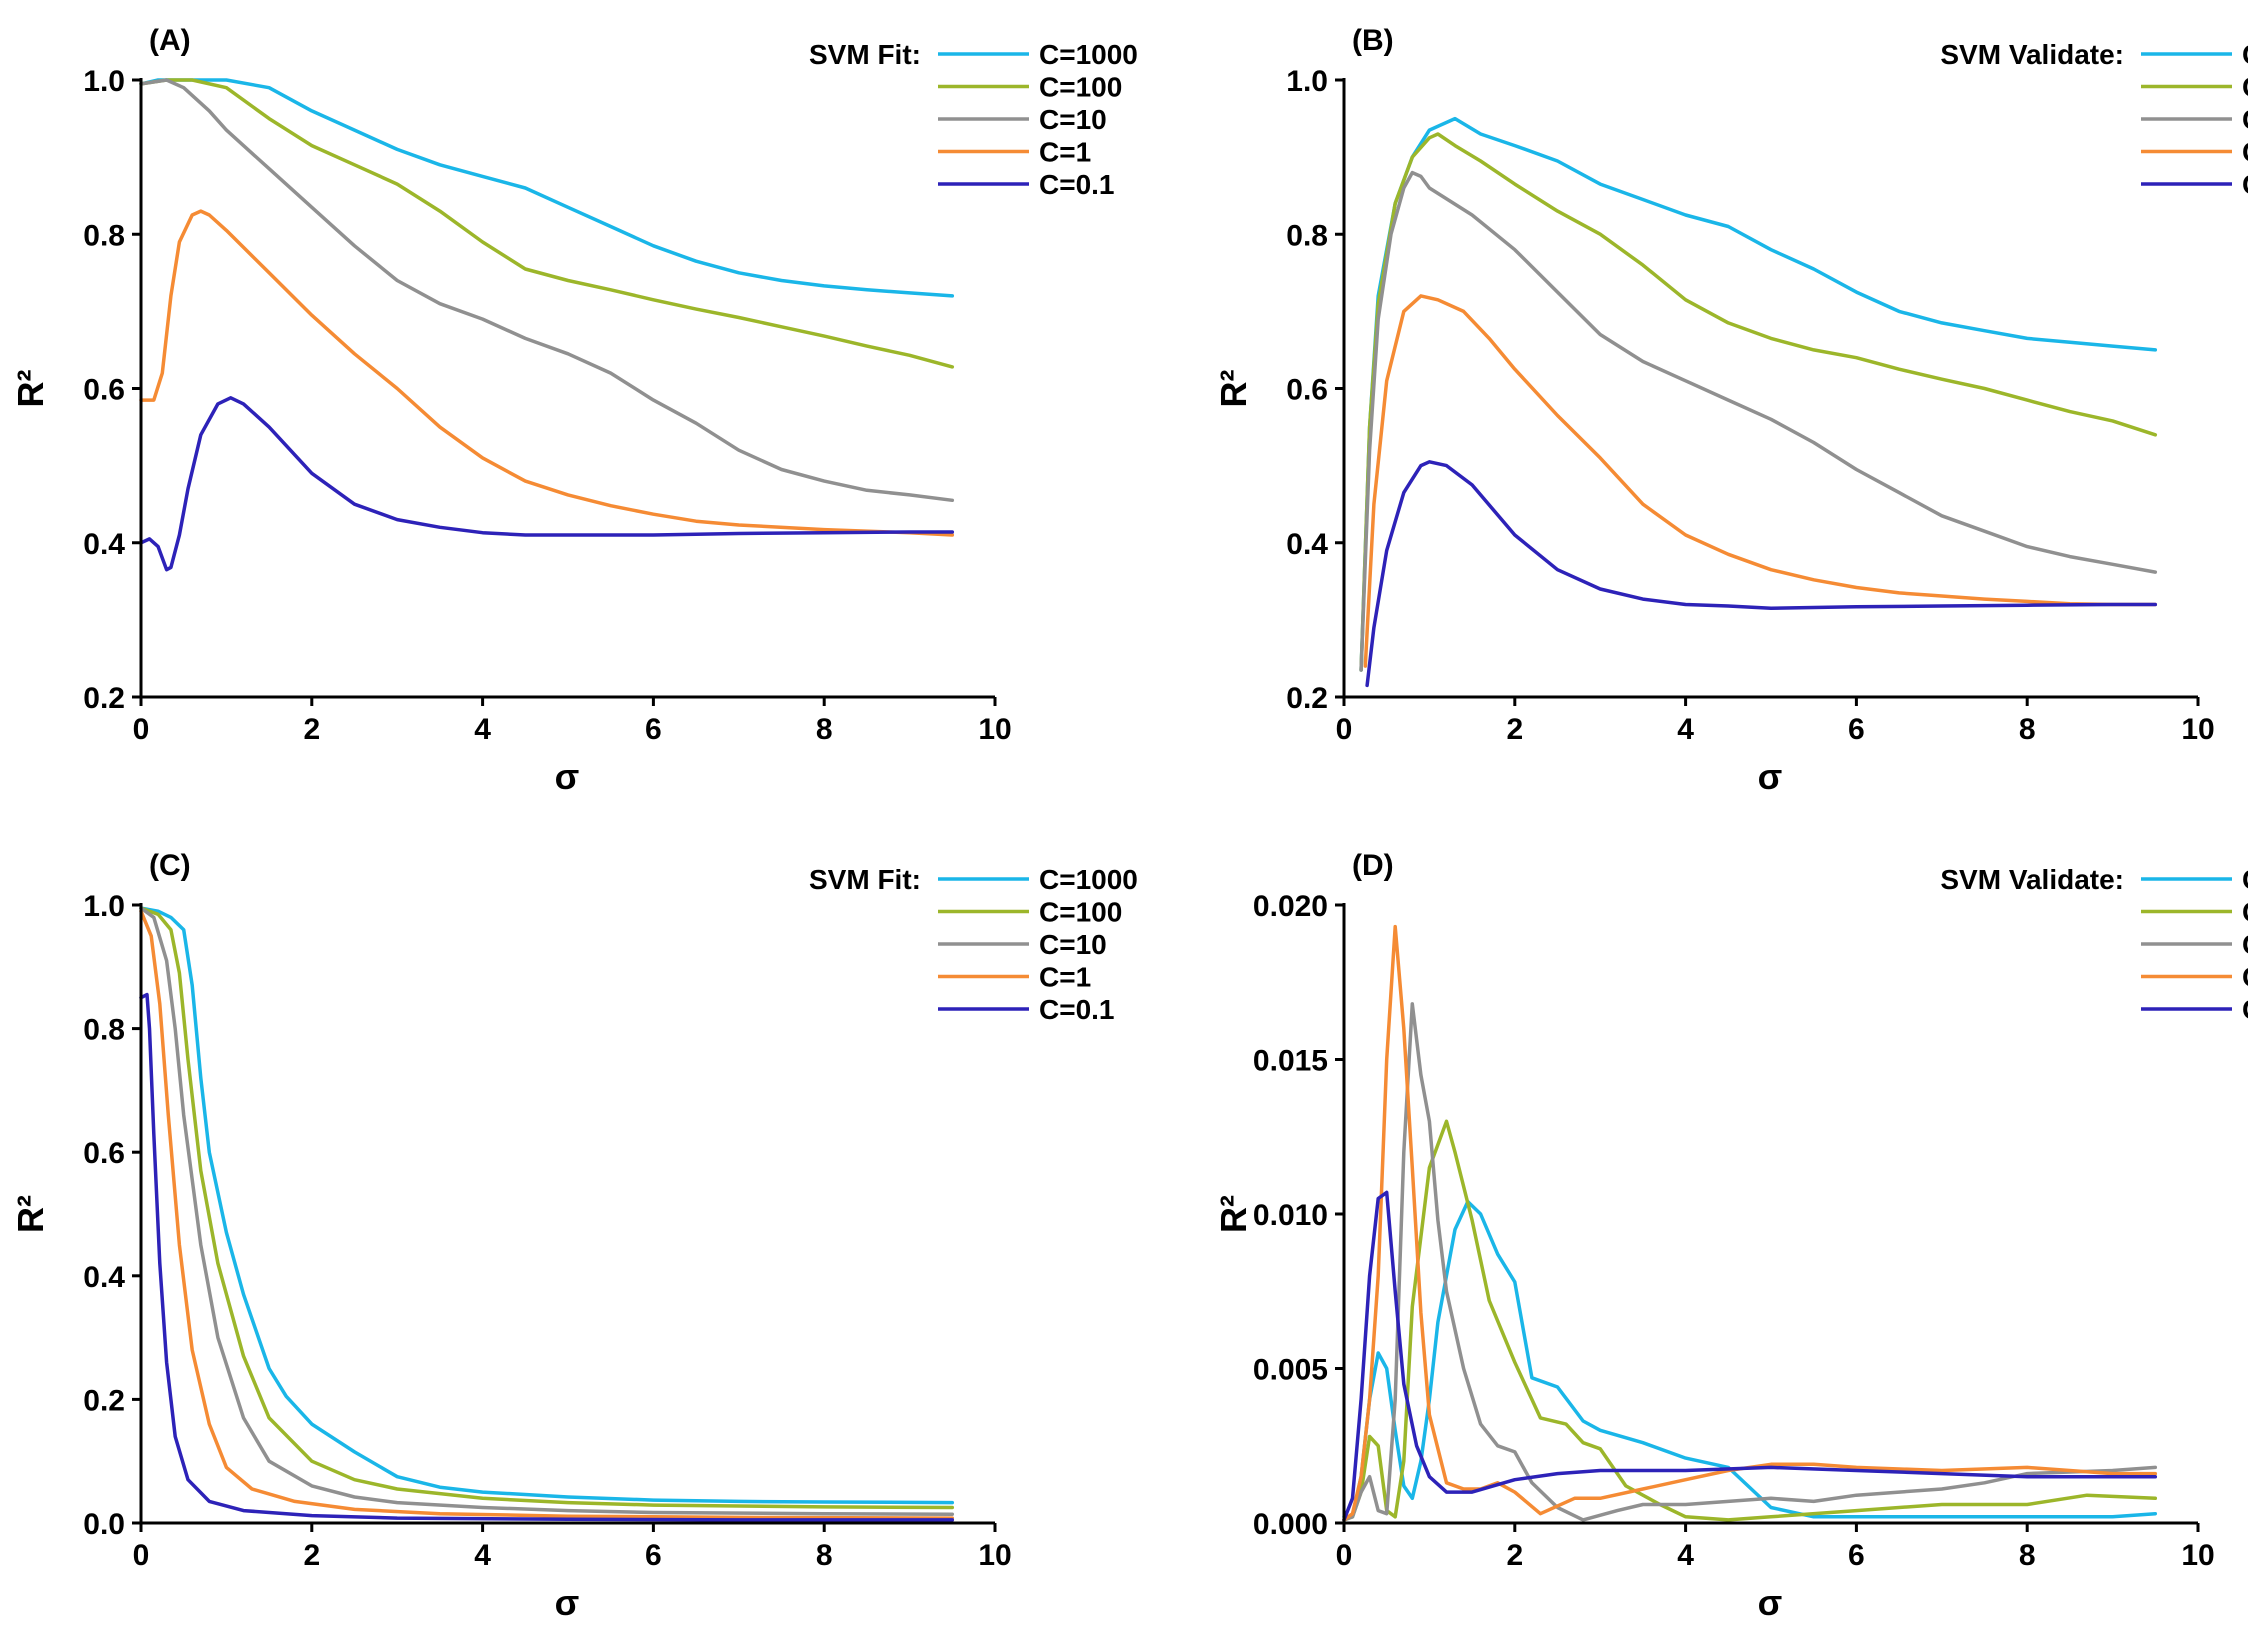 Image resolution: width=2248 pixels, height=1630 pixels. What do you see at coordinates (104, 81) in the screenshot?
I see `y-tick-label-a: 1.0` at bounding box center [104, 81].